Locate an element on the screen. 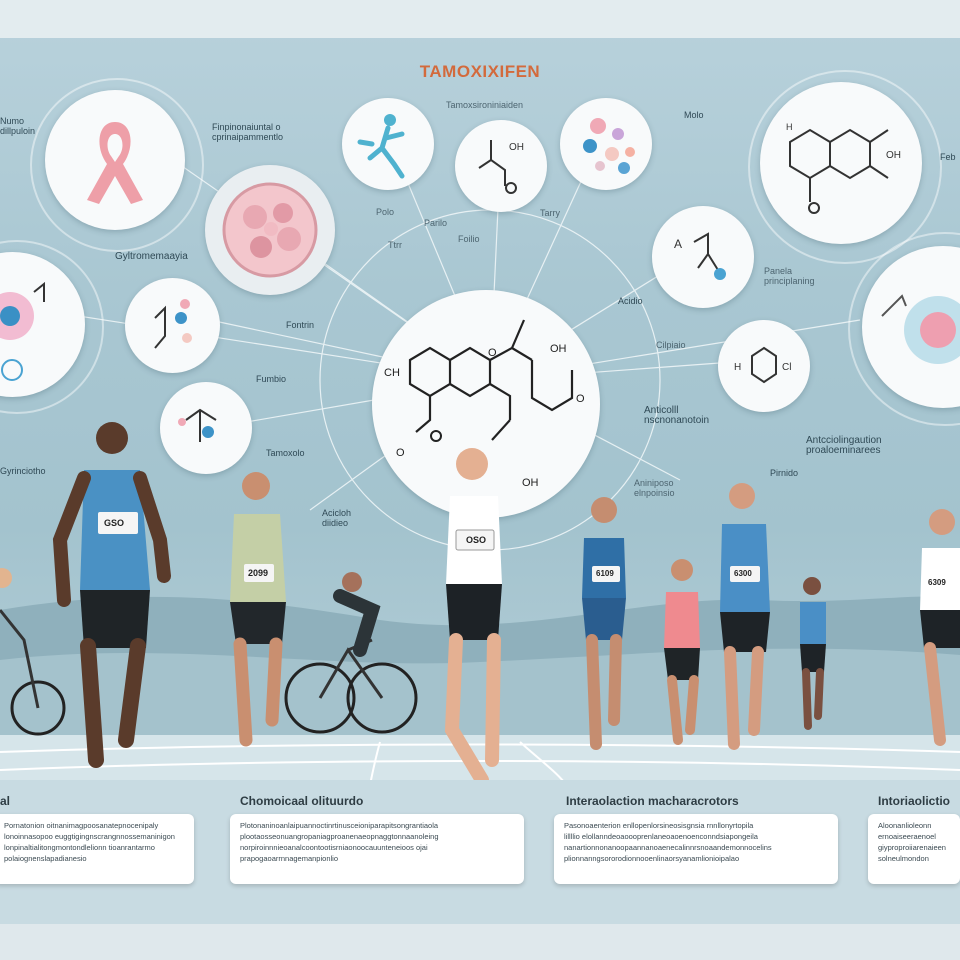 This screenshot has height=960, width=960. cyclist-left is located at coordinates (33, 652).